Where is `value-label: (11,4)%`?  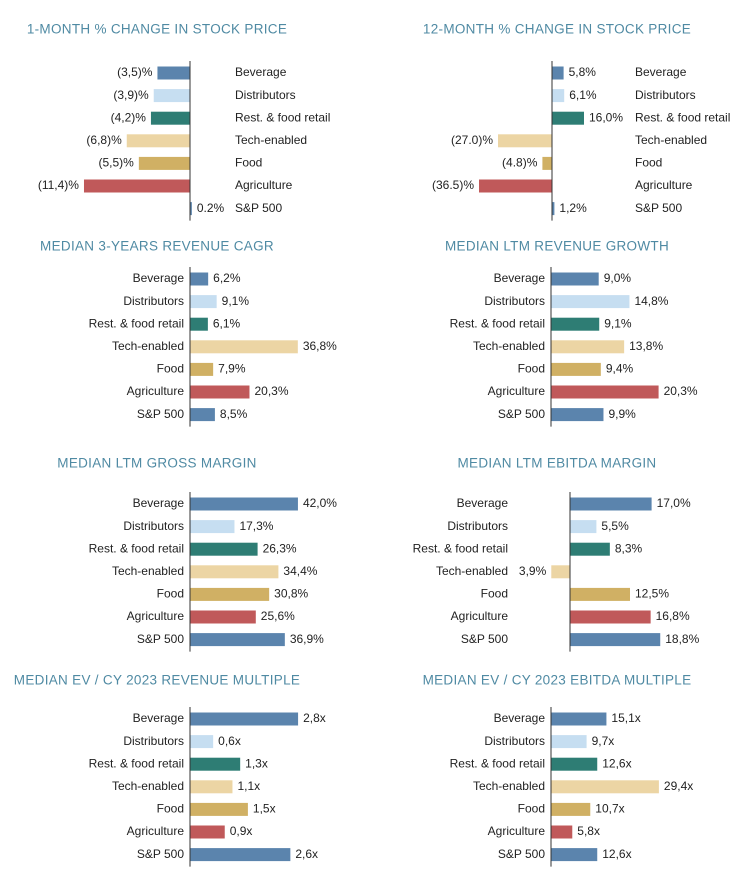 value-label: (11,4)% is located at coordinates (58, 185).